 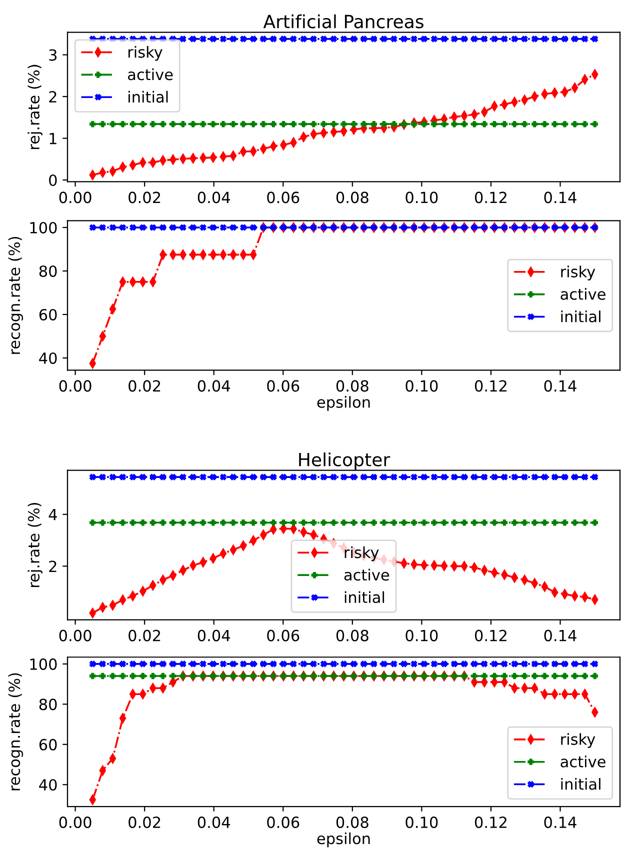 I want to click on chart-title: Artificial Pancreas, so click(x=343, y=21).